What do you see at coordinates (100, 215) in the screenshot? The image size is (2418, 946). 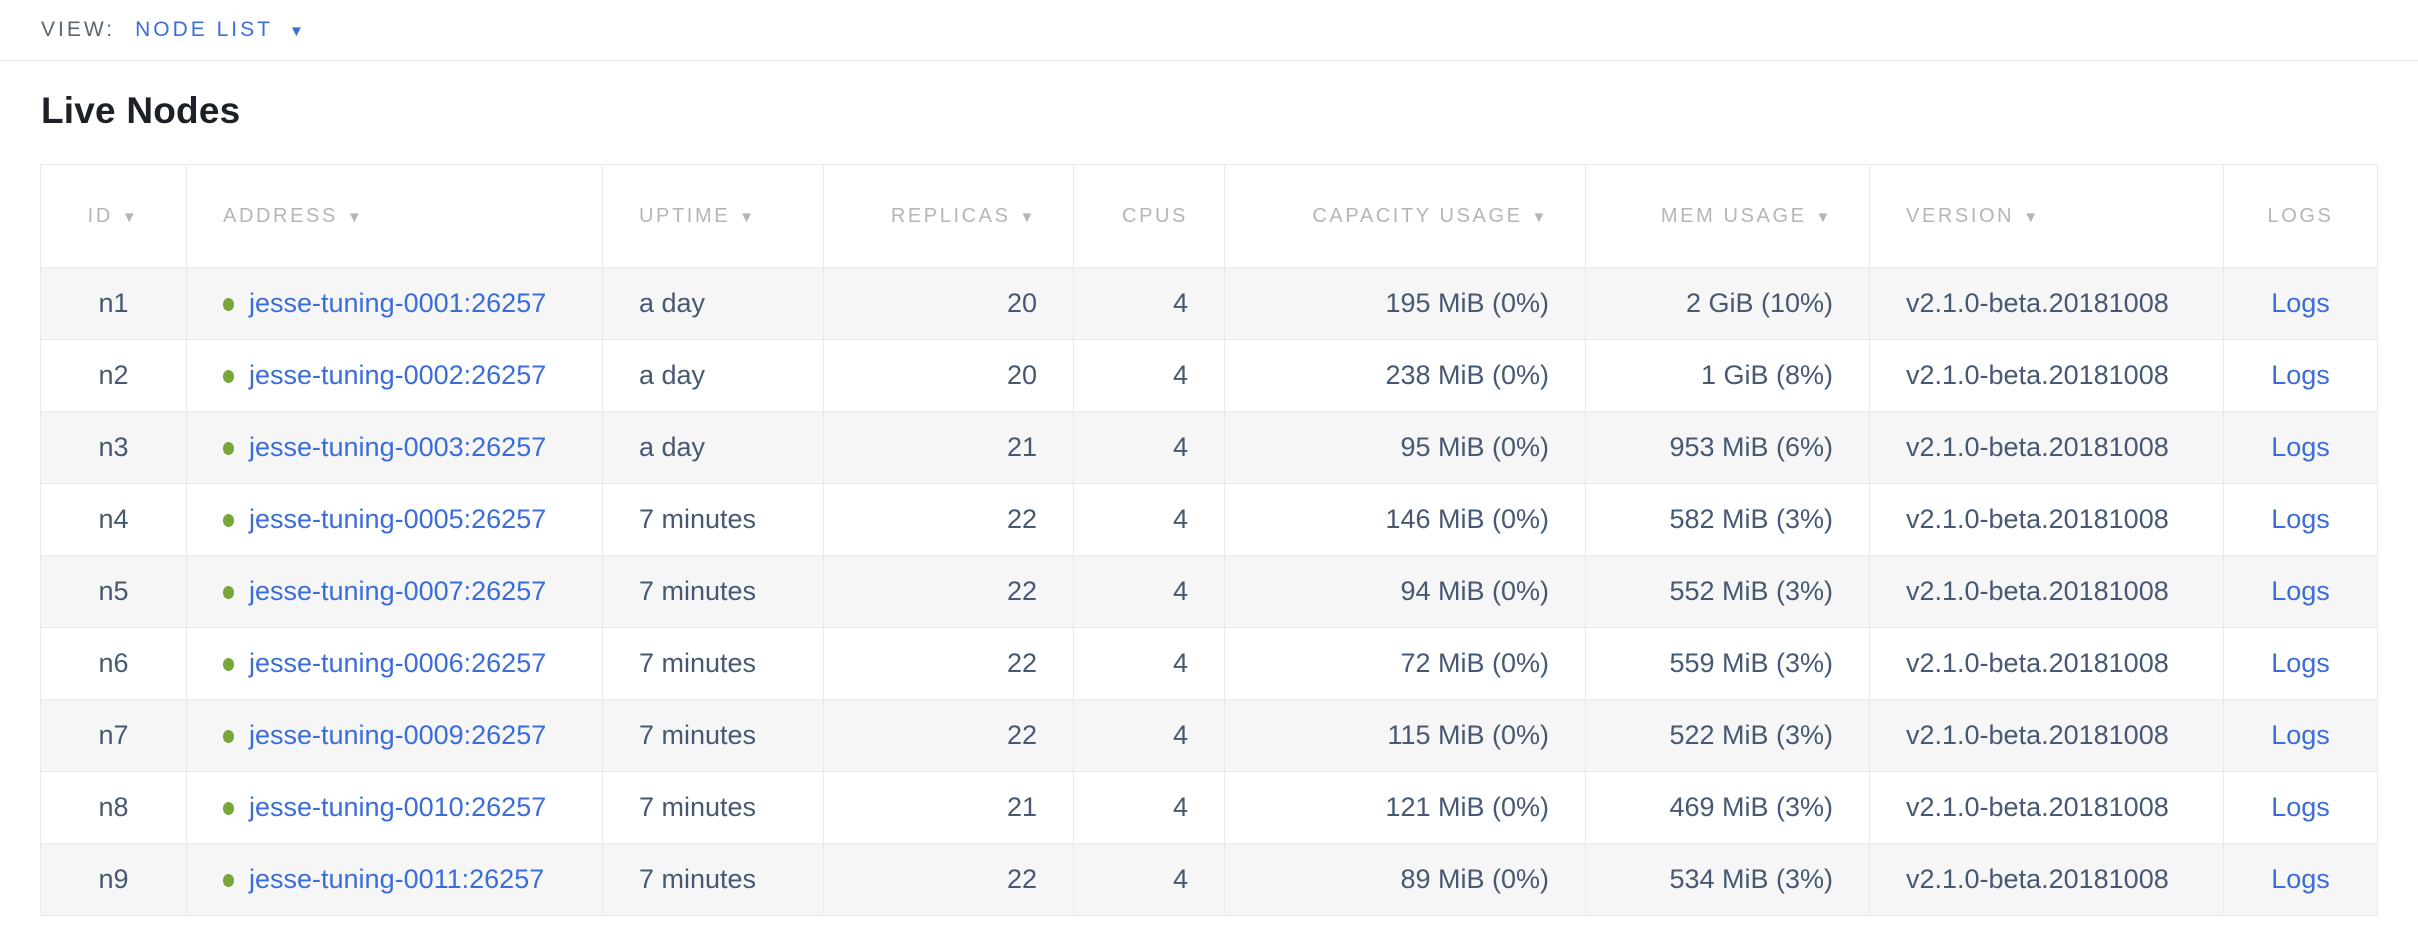 I see `column-header-label: ID` at bounding box center [100, 215].